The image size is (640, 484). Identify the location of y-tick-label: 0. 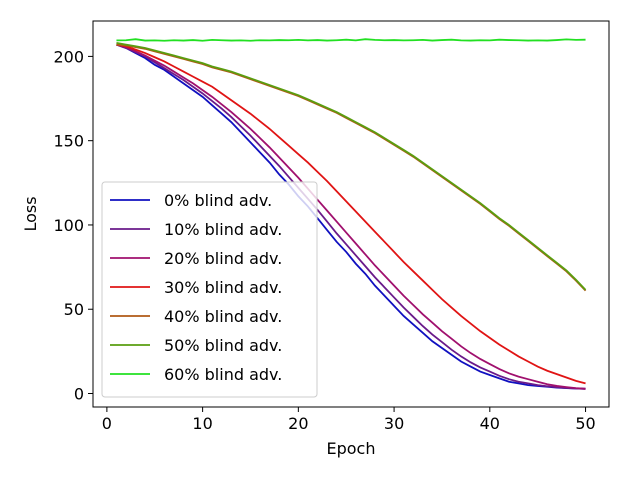
(79, 394).